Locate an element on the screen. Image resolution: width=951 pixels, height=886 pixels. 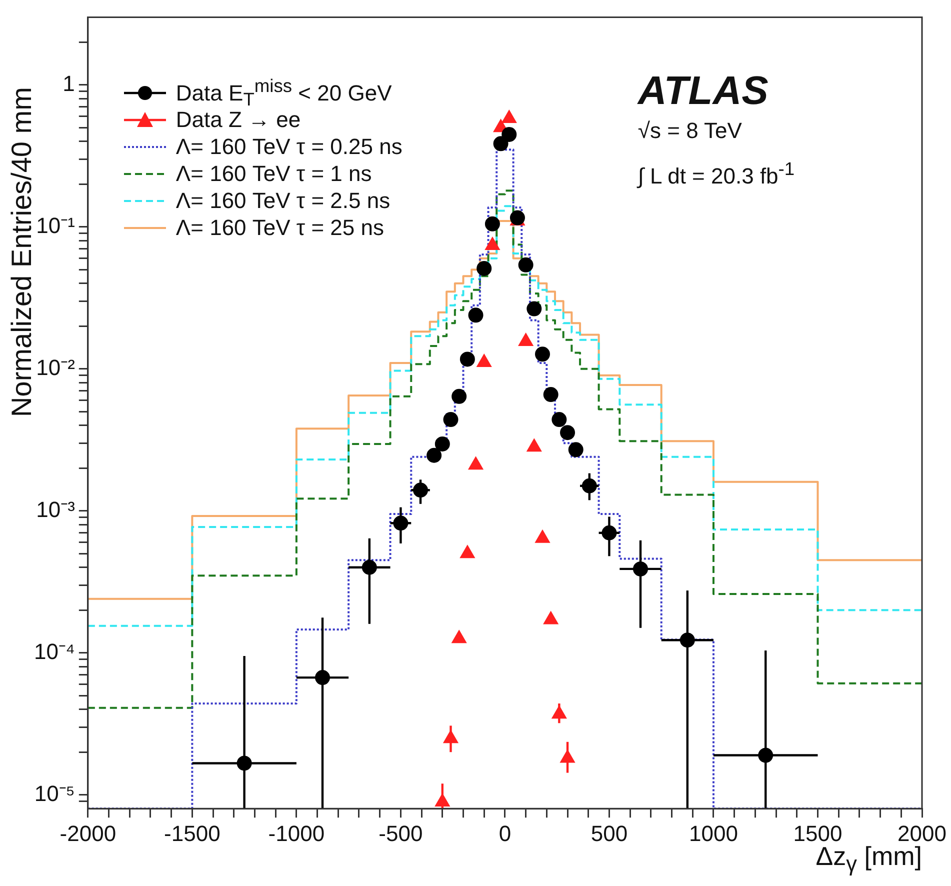
x-tick-label: 1000 is located at coordinates (713, 833).